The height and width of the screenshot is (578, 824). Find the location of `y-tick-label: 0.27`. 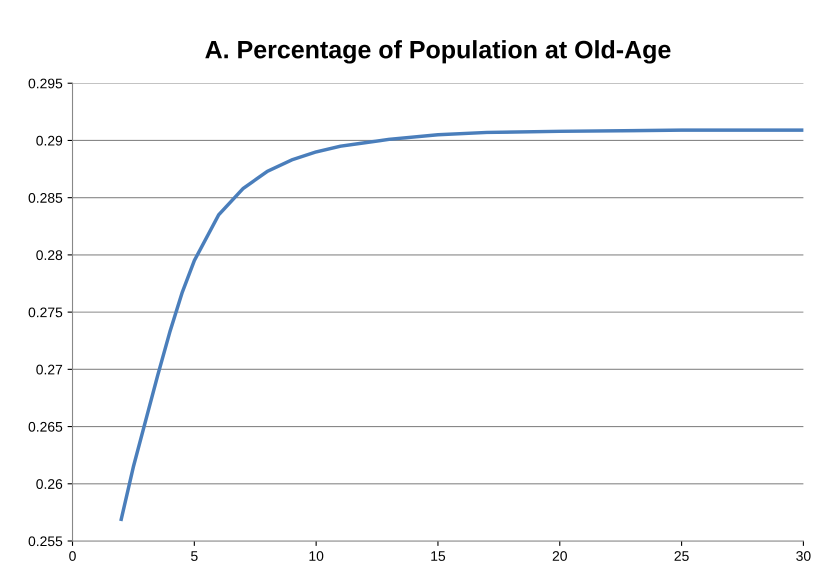

y-tick-label: 0.27 is located at coordinates (49, 369).